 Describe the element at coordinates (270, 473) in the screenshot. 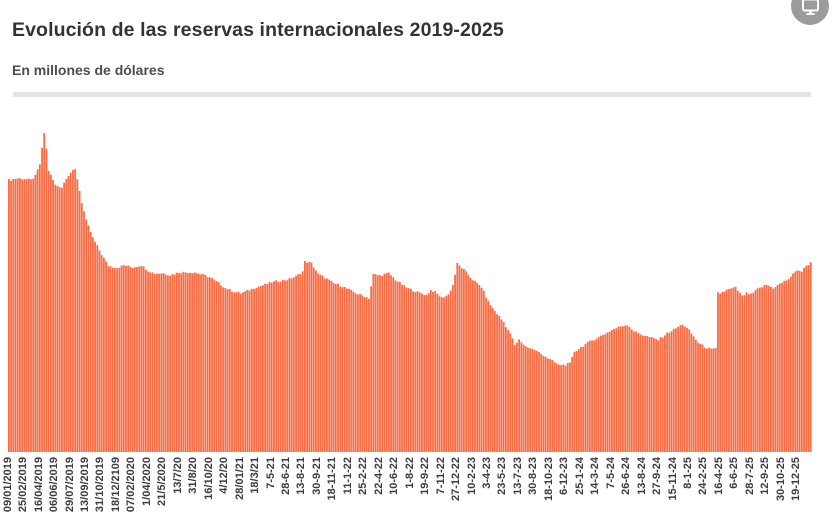

I see `x-axis-label: 7-5-21` at that location.